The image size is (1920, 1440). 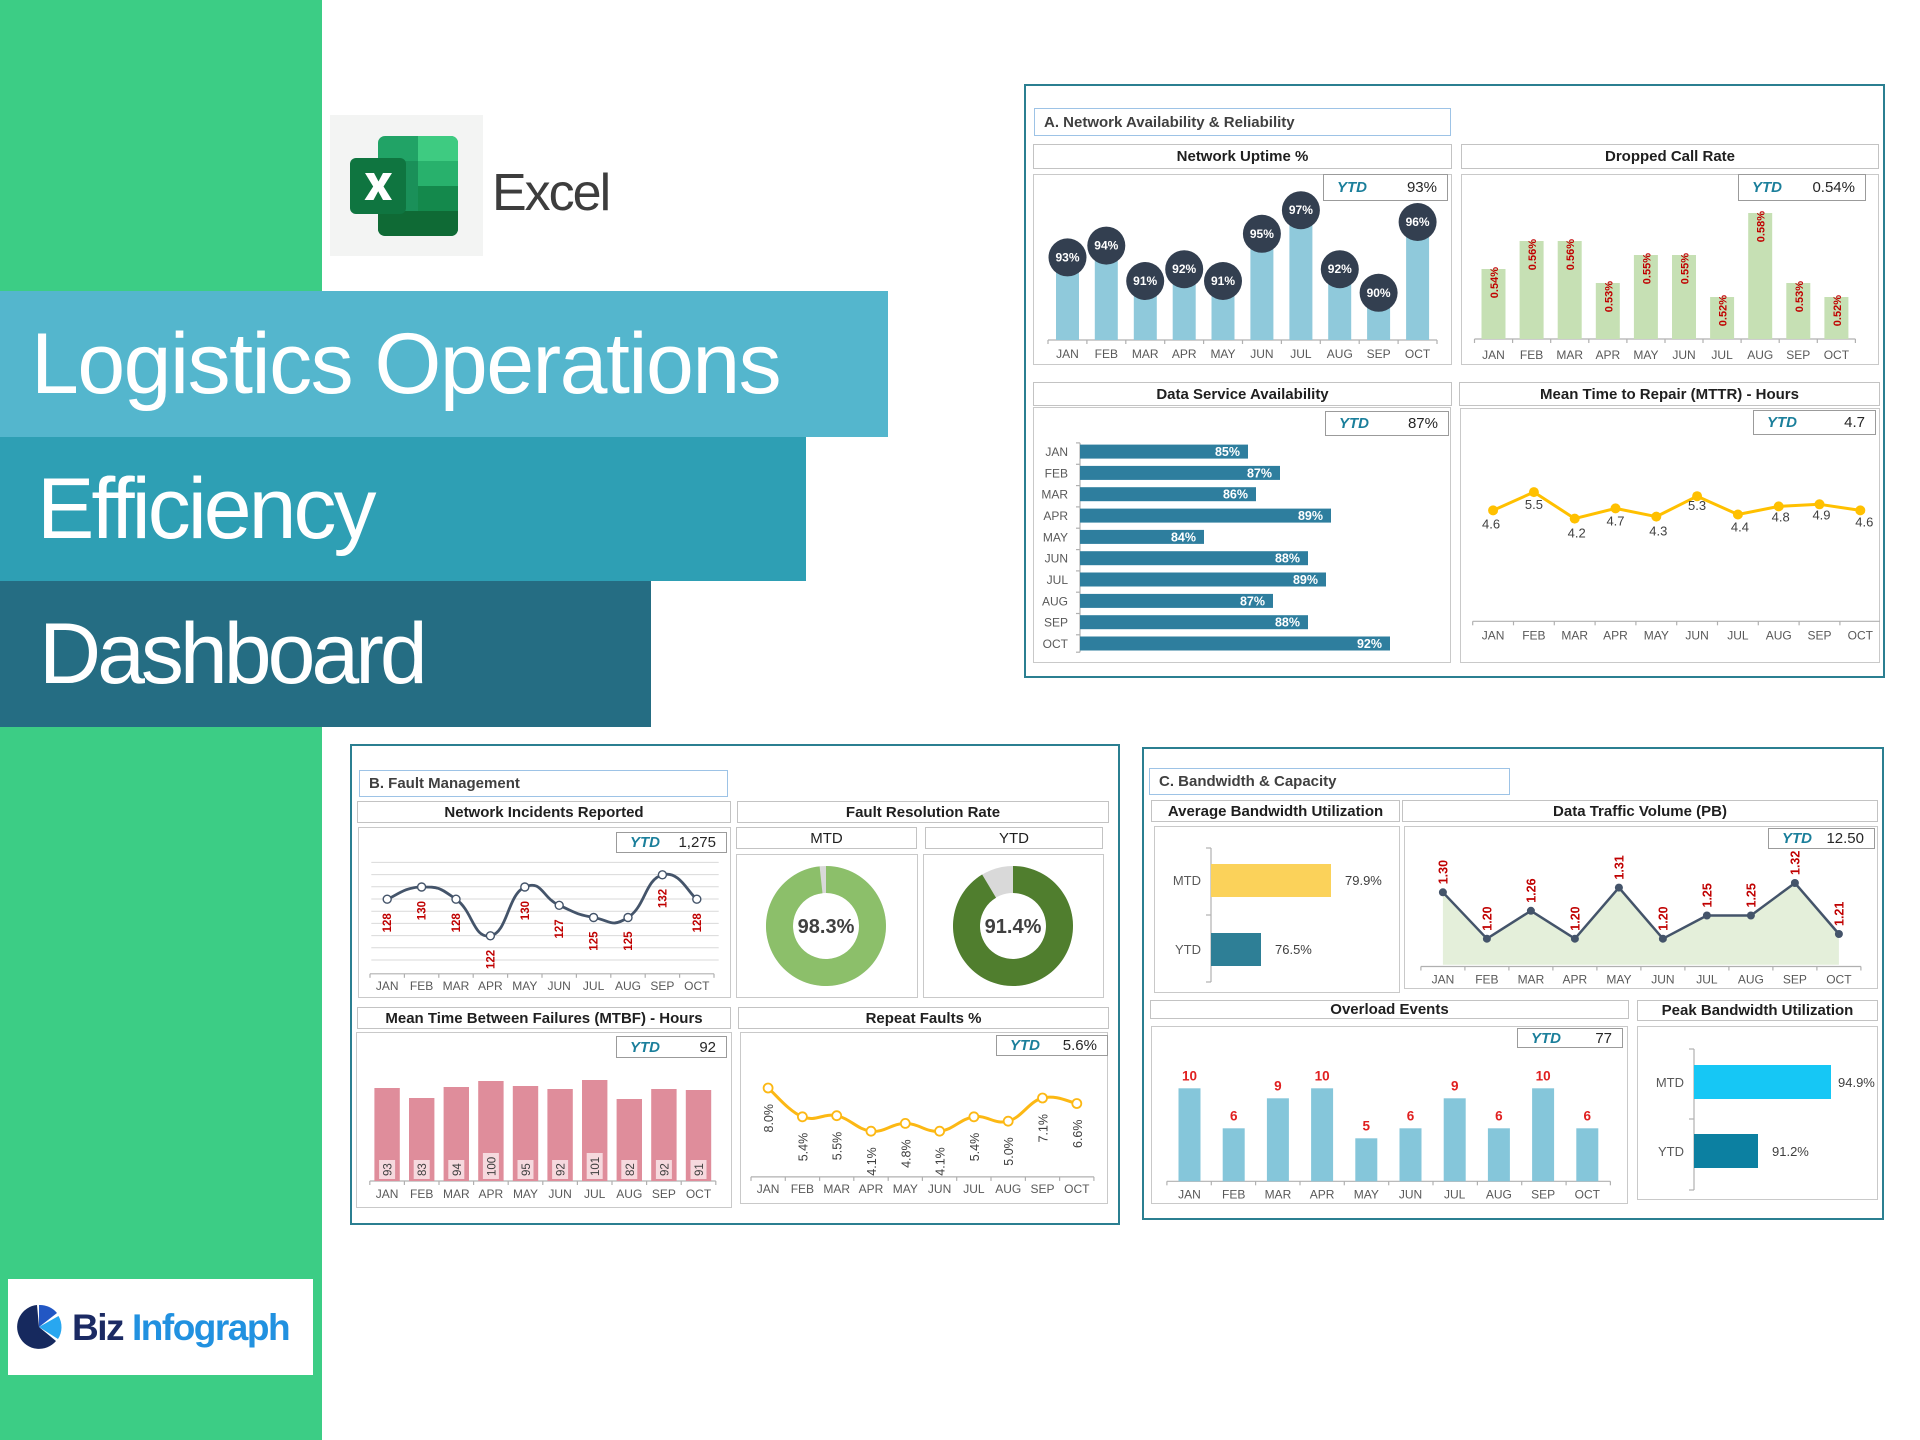 What do you see at coordinates (1322, 1075) in the screenshot?
I see `svg-text: 10` at bounding box center [1322, 1075].